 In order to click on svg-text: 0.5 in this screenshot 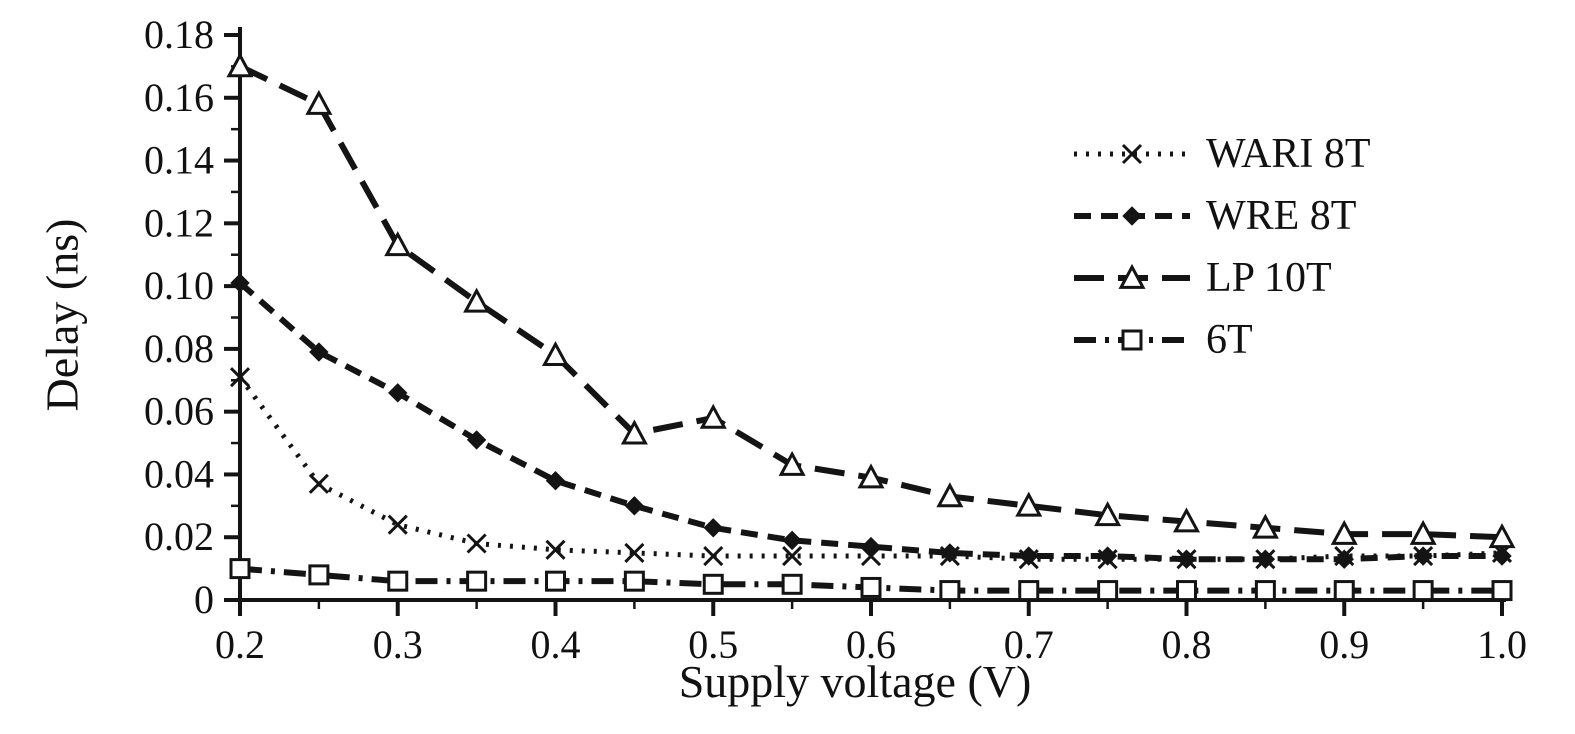, I will do `click(713, 644)`.